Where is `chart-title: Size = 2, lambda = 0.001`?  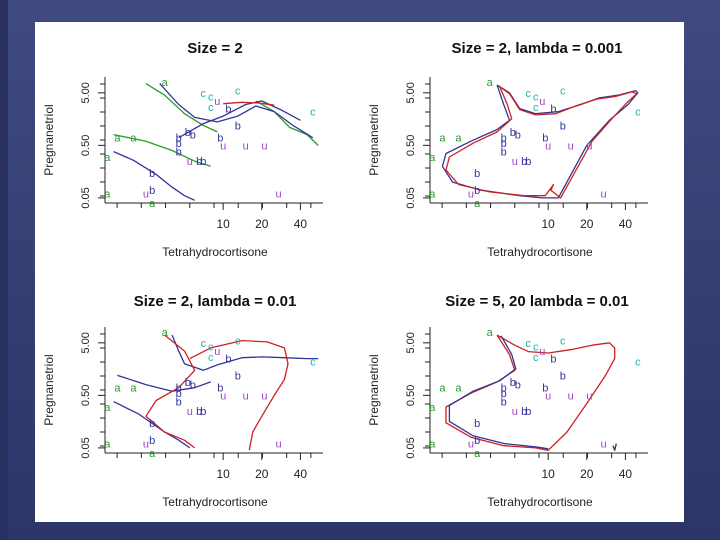 chart-title: Size = 2, lambda = 0.001 is located at coordinates (537, 48).